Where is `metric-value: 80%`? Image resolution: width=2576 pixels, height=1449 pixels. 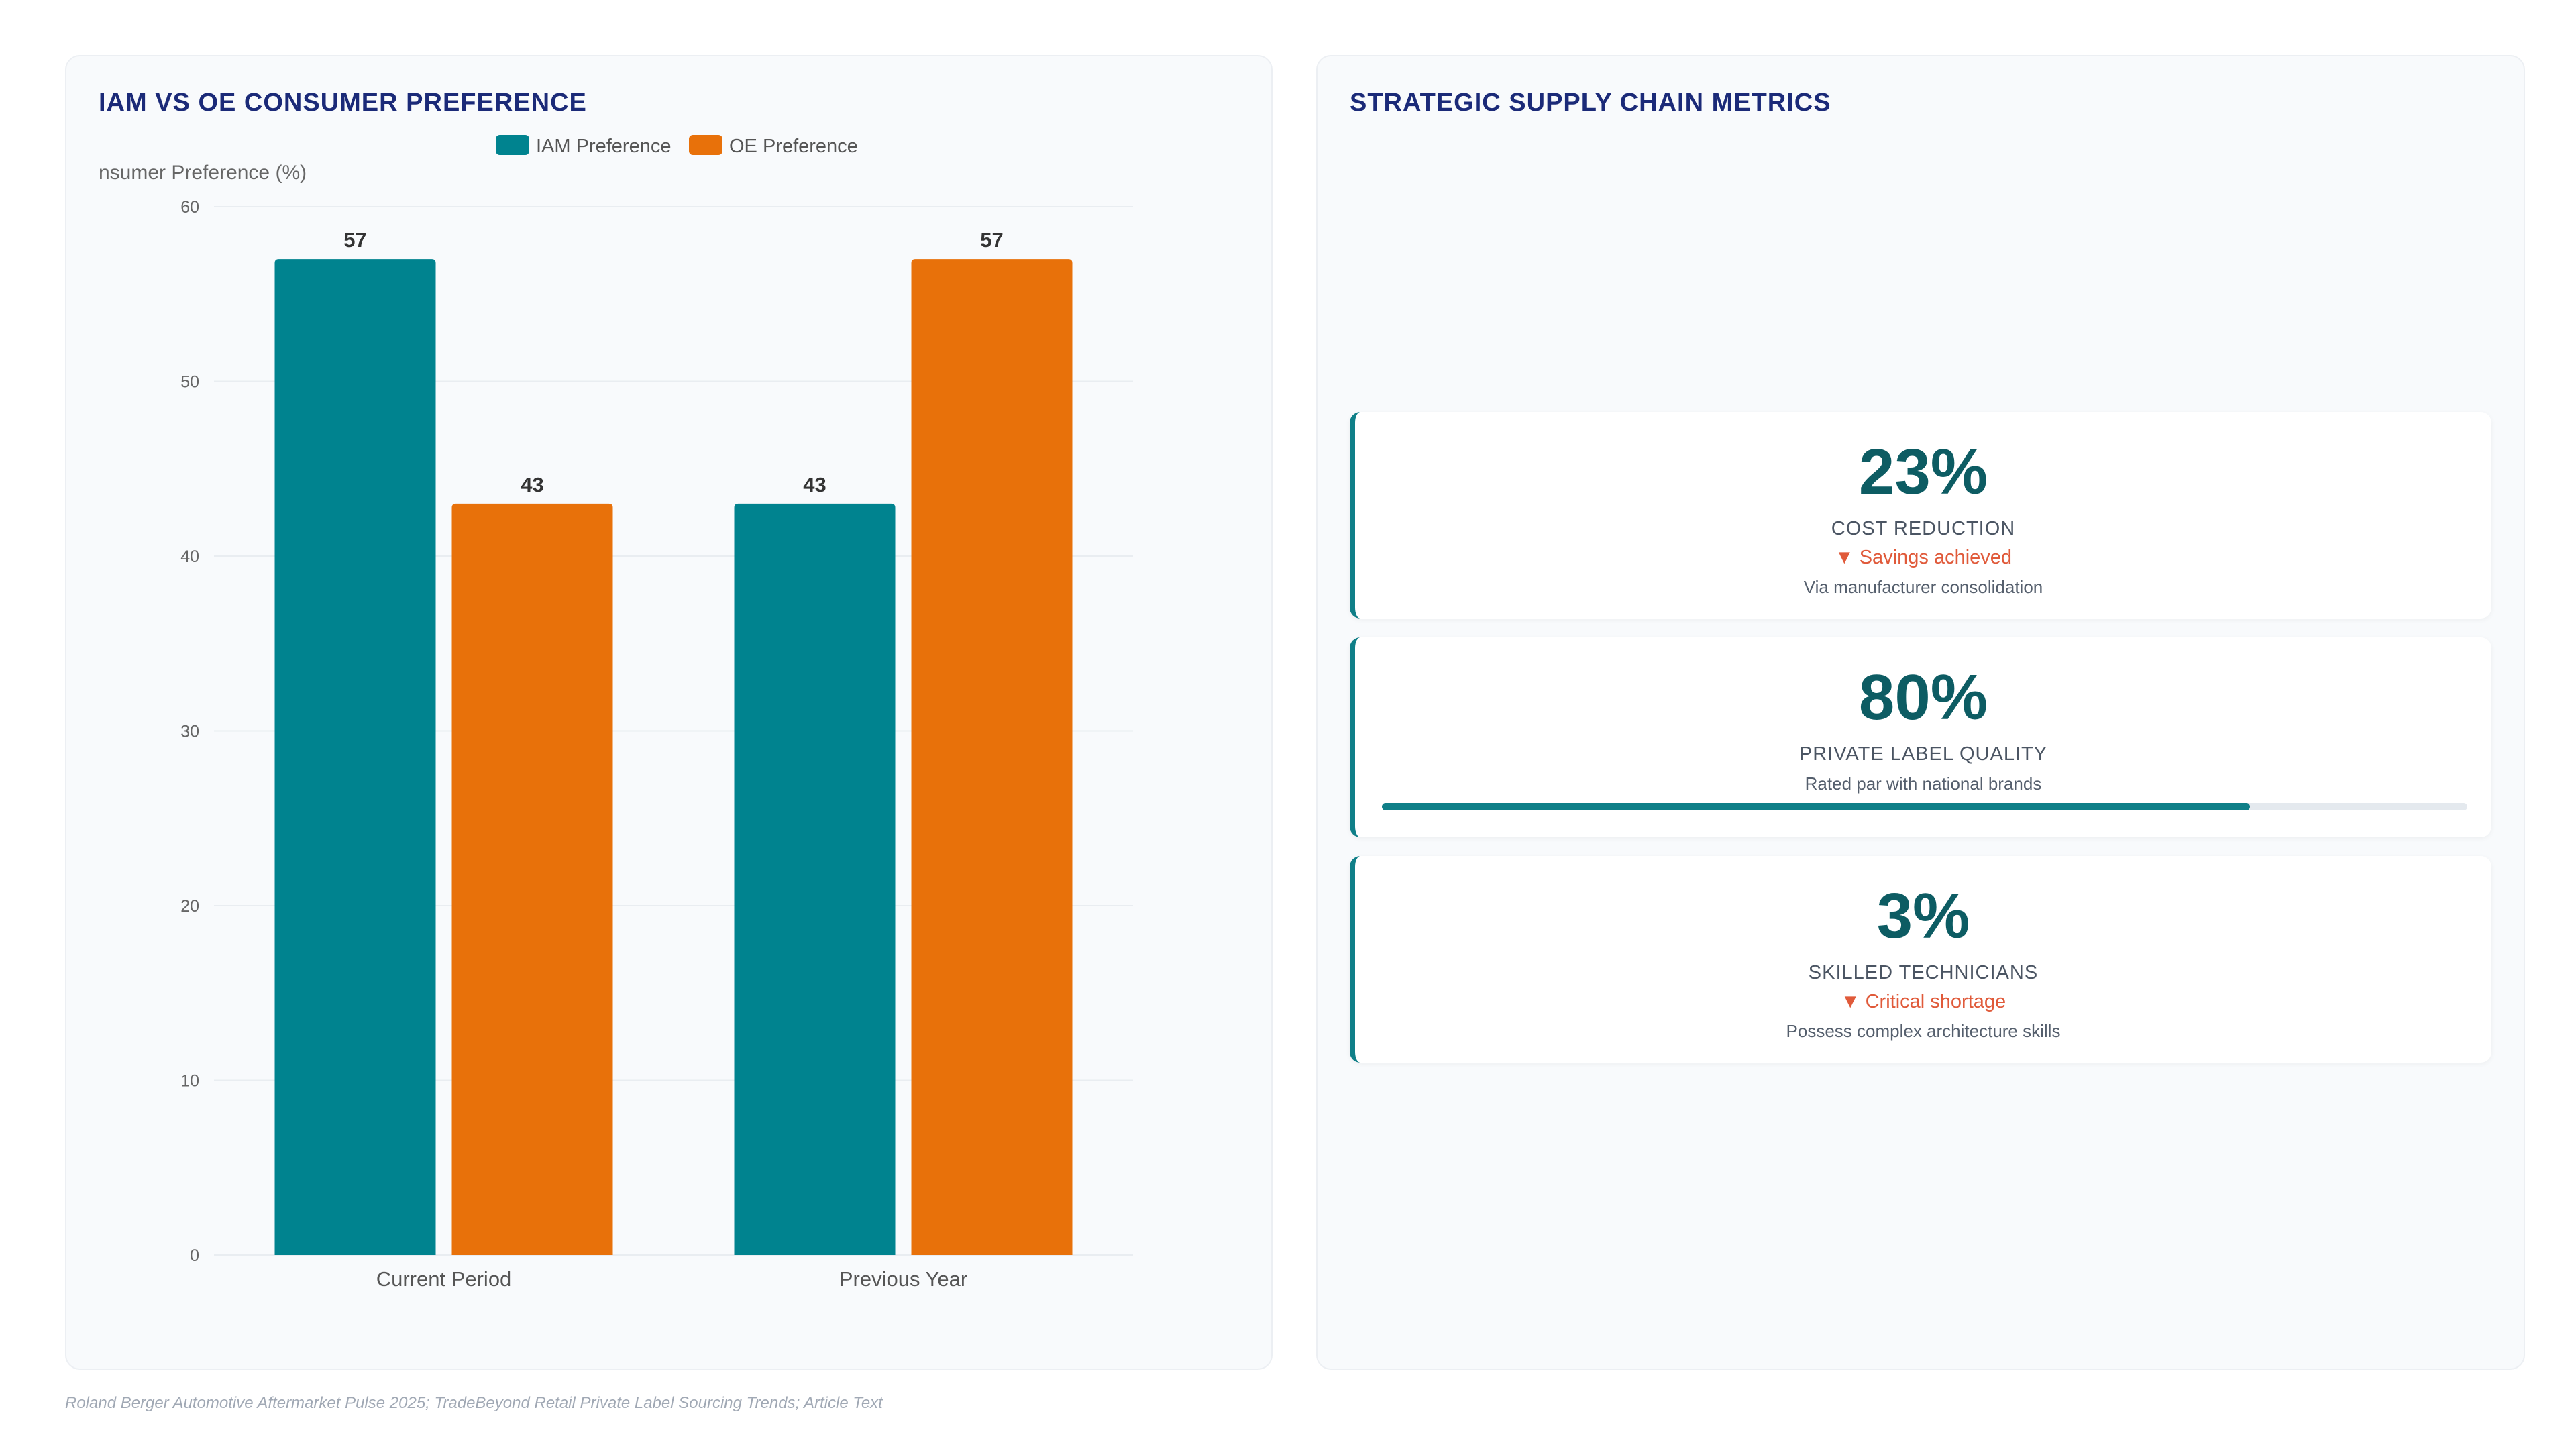
metric-value: 80% is located at coordinates (1923, 697).